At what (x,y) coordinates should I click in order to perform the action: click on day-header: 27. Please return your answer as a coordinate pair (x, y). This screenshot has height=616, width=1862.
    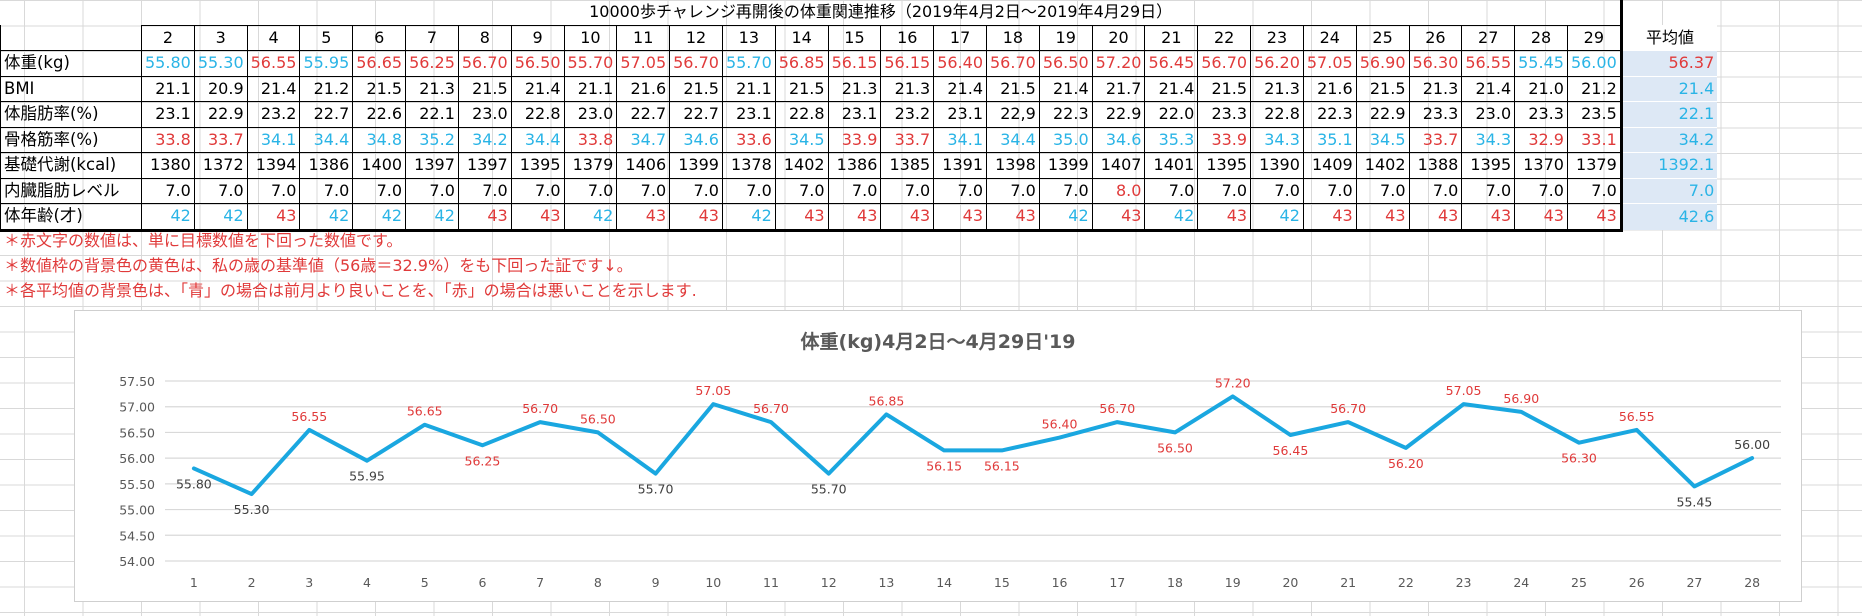
    Looking at the image, I should click on (1488, 37).